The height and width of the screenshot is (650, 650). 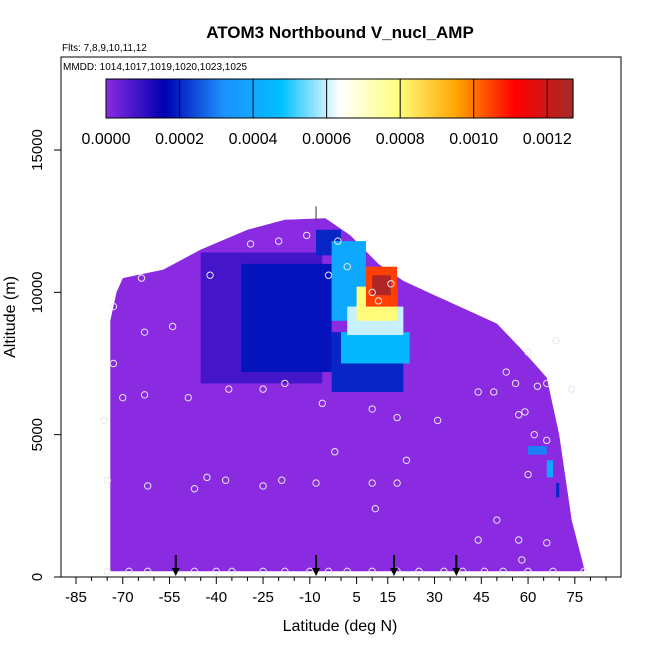 What do you see at coordinates (37, 292) in the screenshot?
I see `y-tick-label: 10000` at bounding box center [37, 292].